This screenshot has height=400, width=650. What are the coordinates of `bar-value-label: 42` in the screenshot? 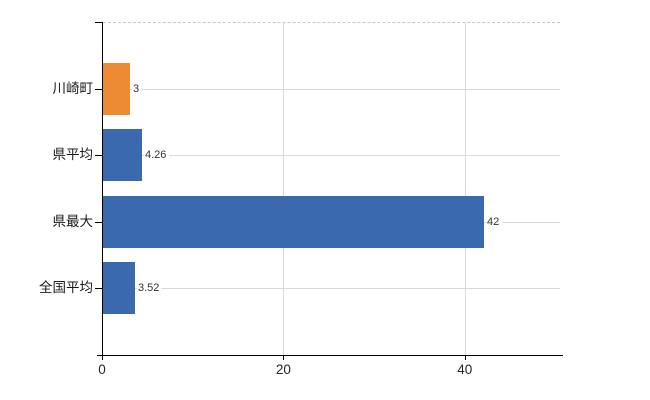 It's located at (494, 222).